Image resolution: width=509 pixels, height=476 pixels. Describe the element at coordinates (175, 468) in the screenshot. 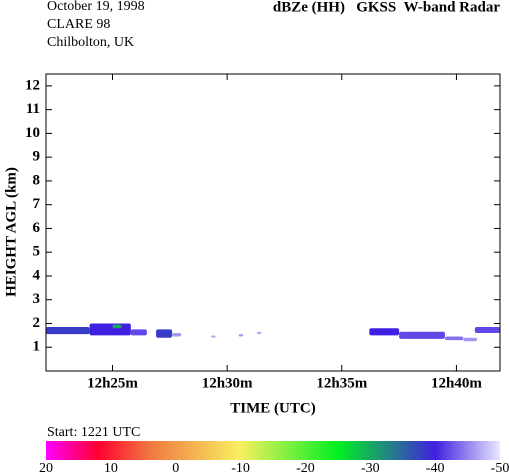

I see `colorbar-tick-label: 0` at that location.